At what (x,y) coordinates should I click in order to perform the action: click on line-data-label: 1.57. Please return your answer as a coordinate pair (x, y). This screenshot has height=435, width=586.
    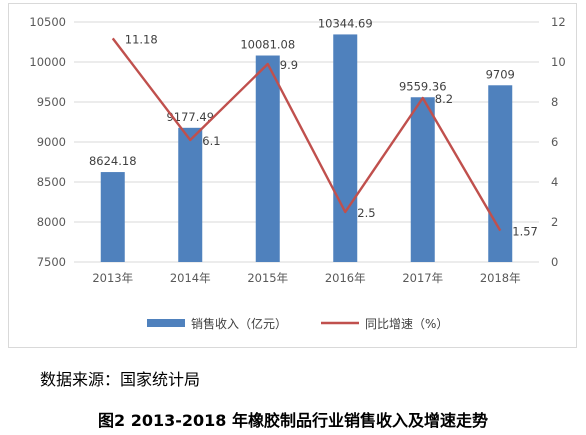
    Looking at the image, I should click on (525, 232).